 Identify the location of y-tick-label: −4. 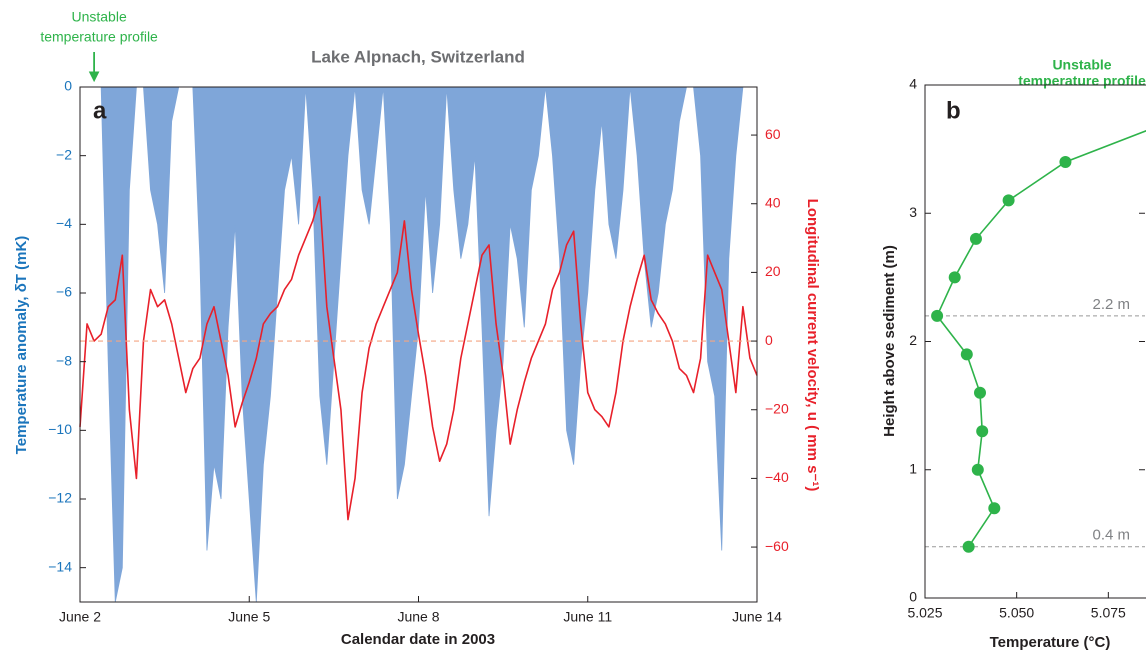
(64, 223).